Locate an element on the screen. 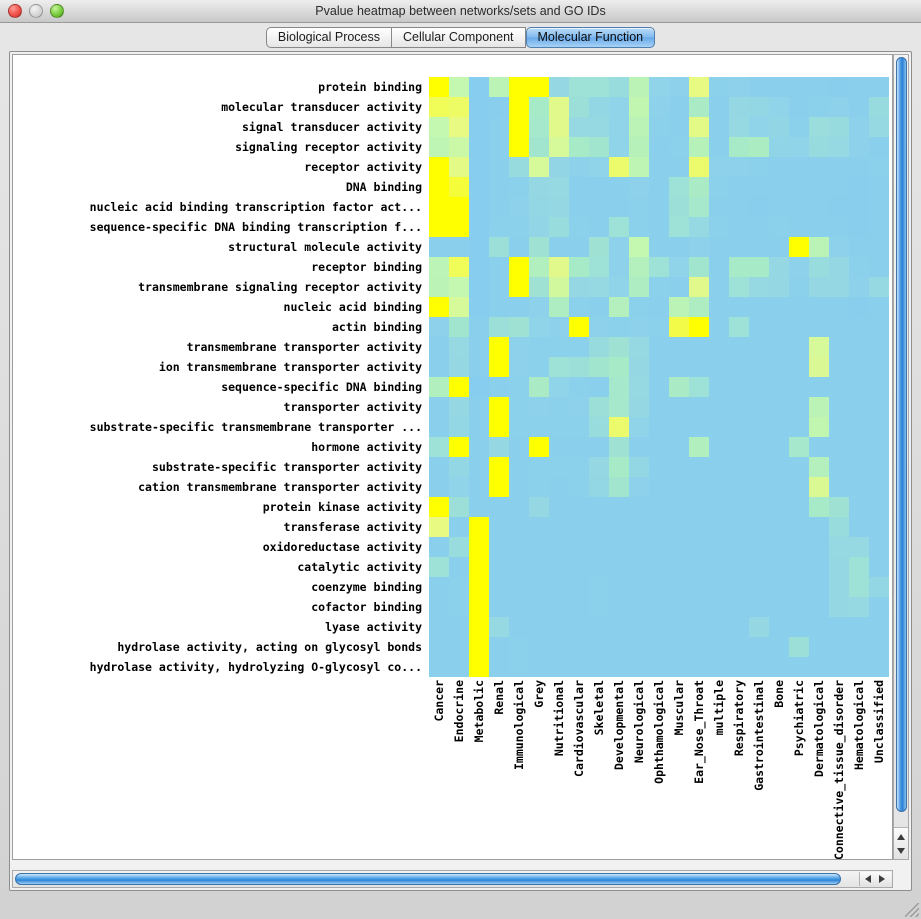  horizontal-scroll-arrows is located at coordinates (875, 879).